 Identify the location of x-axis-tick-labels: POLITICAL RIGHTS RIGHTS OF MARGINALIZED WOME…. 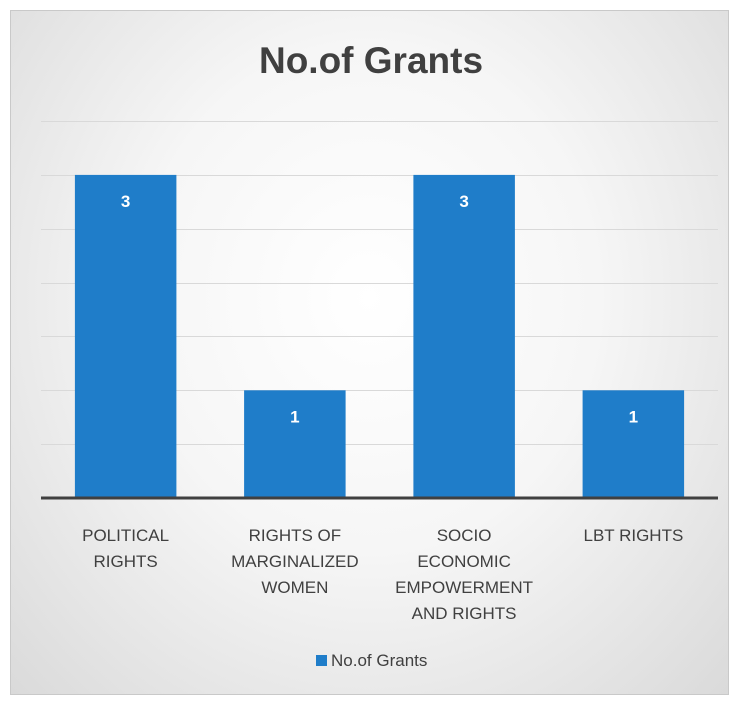
(382, 574).